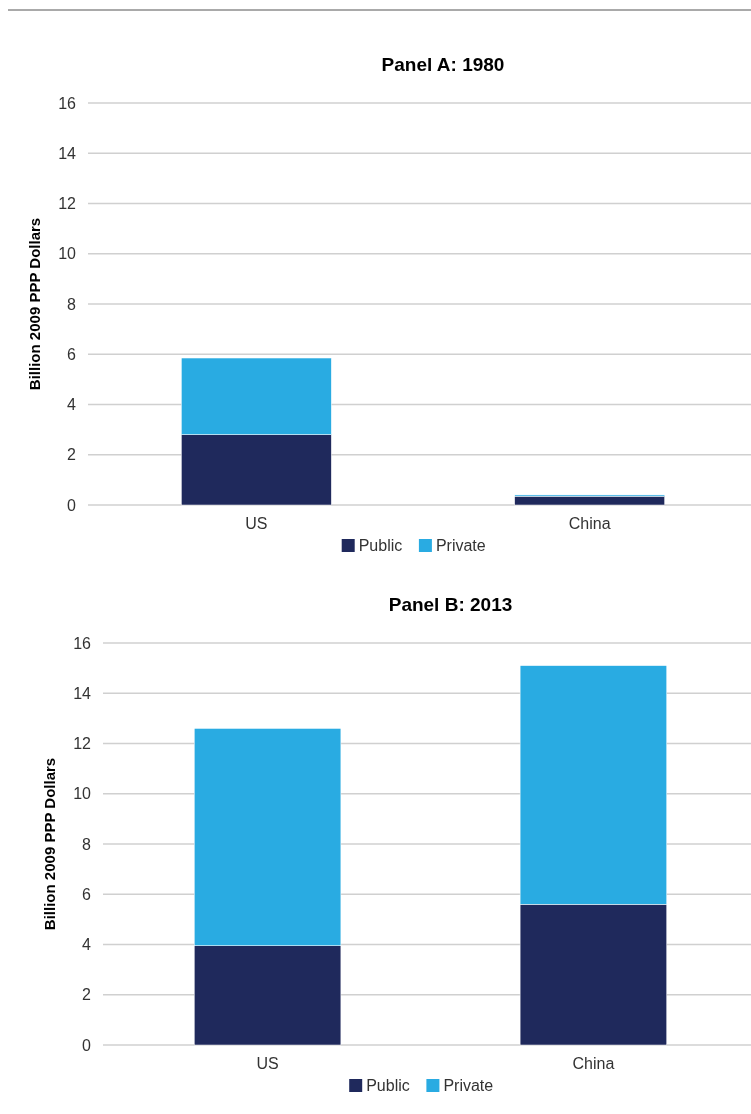 The image size is (751, 1114). Describe the element at coordinates (589, 500) in the screenshot. I see `bar` at that location.